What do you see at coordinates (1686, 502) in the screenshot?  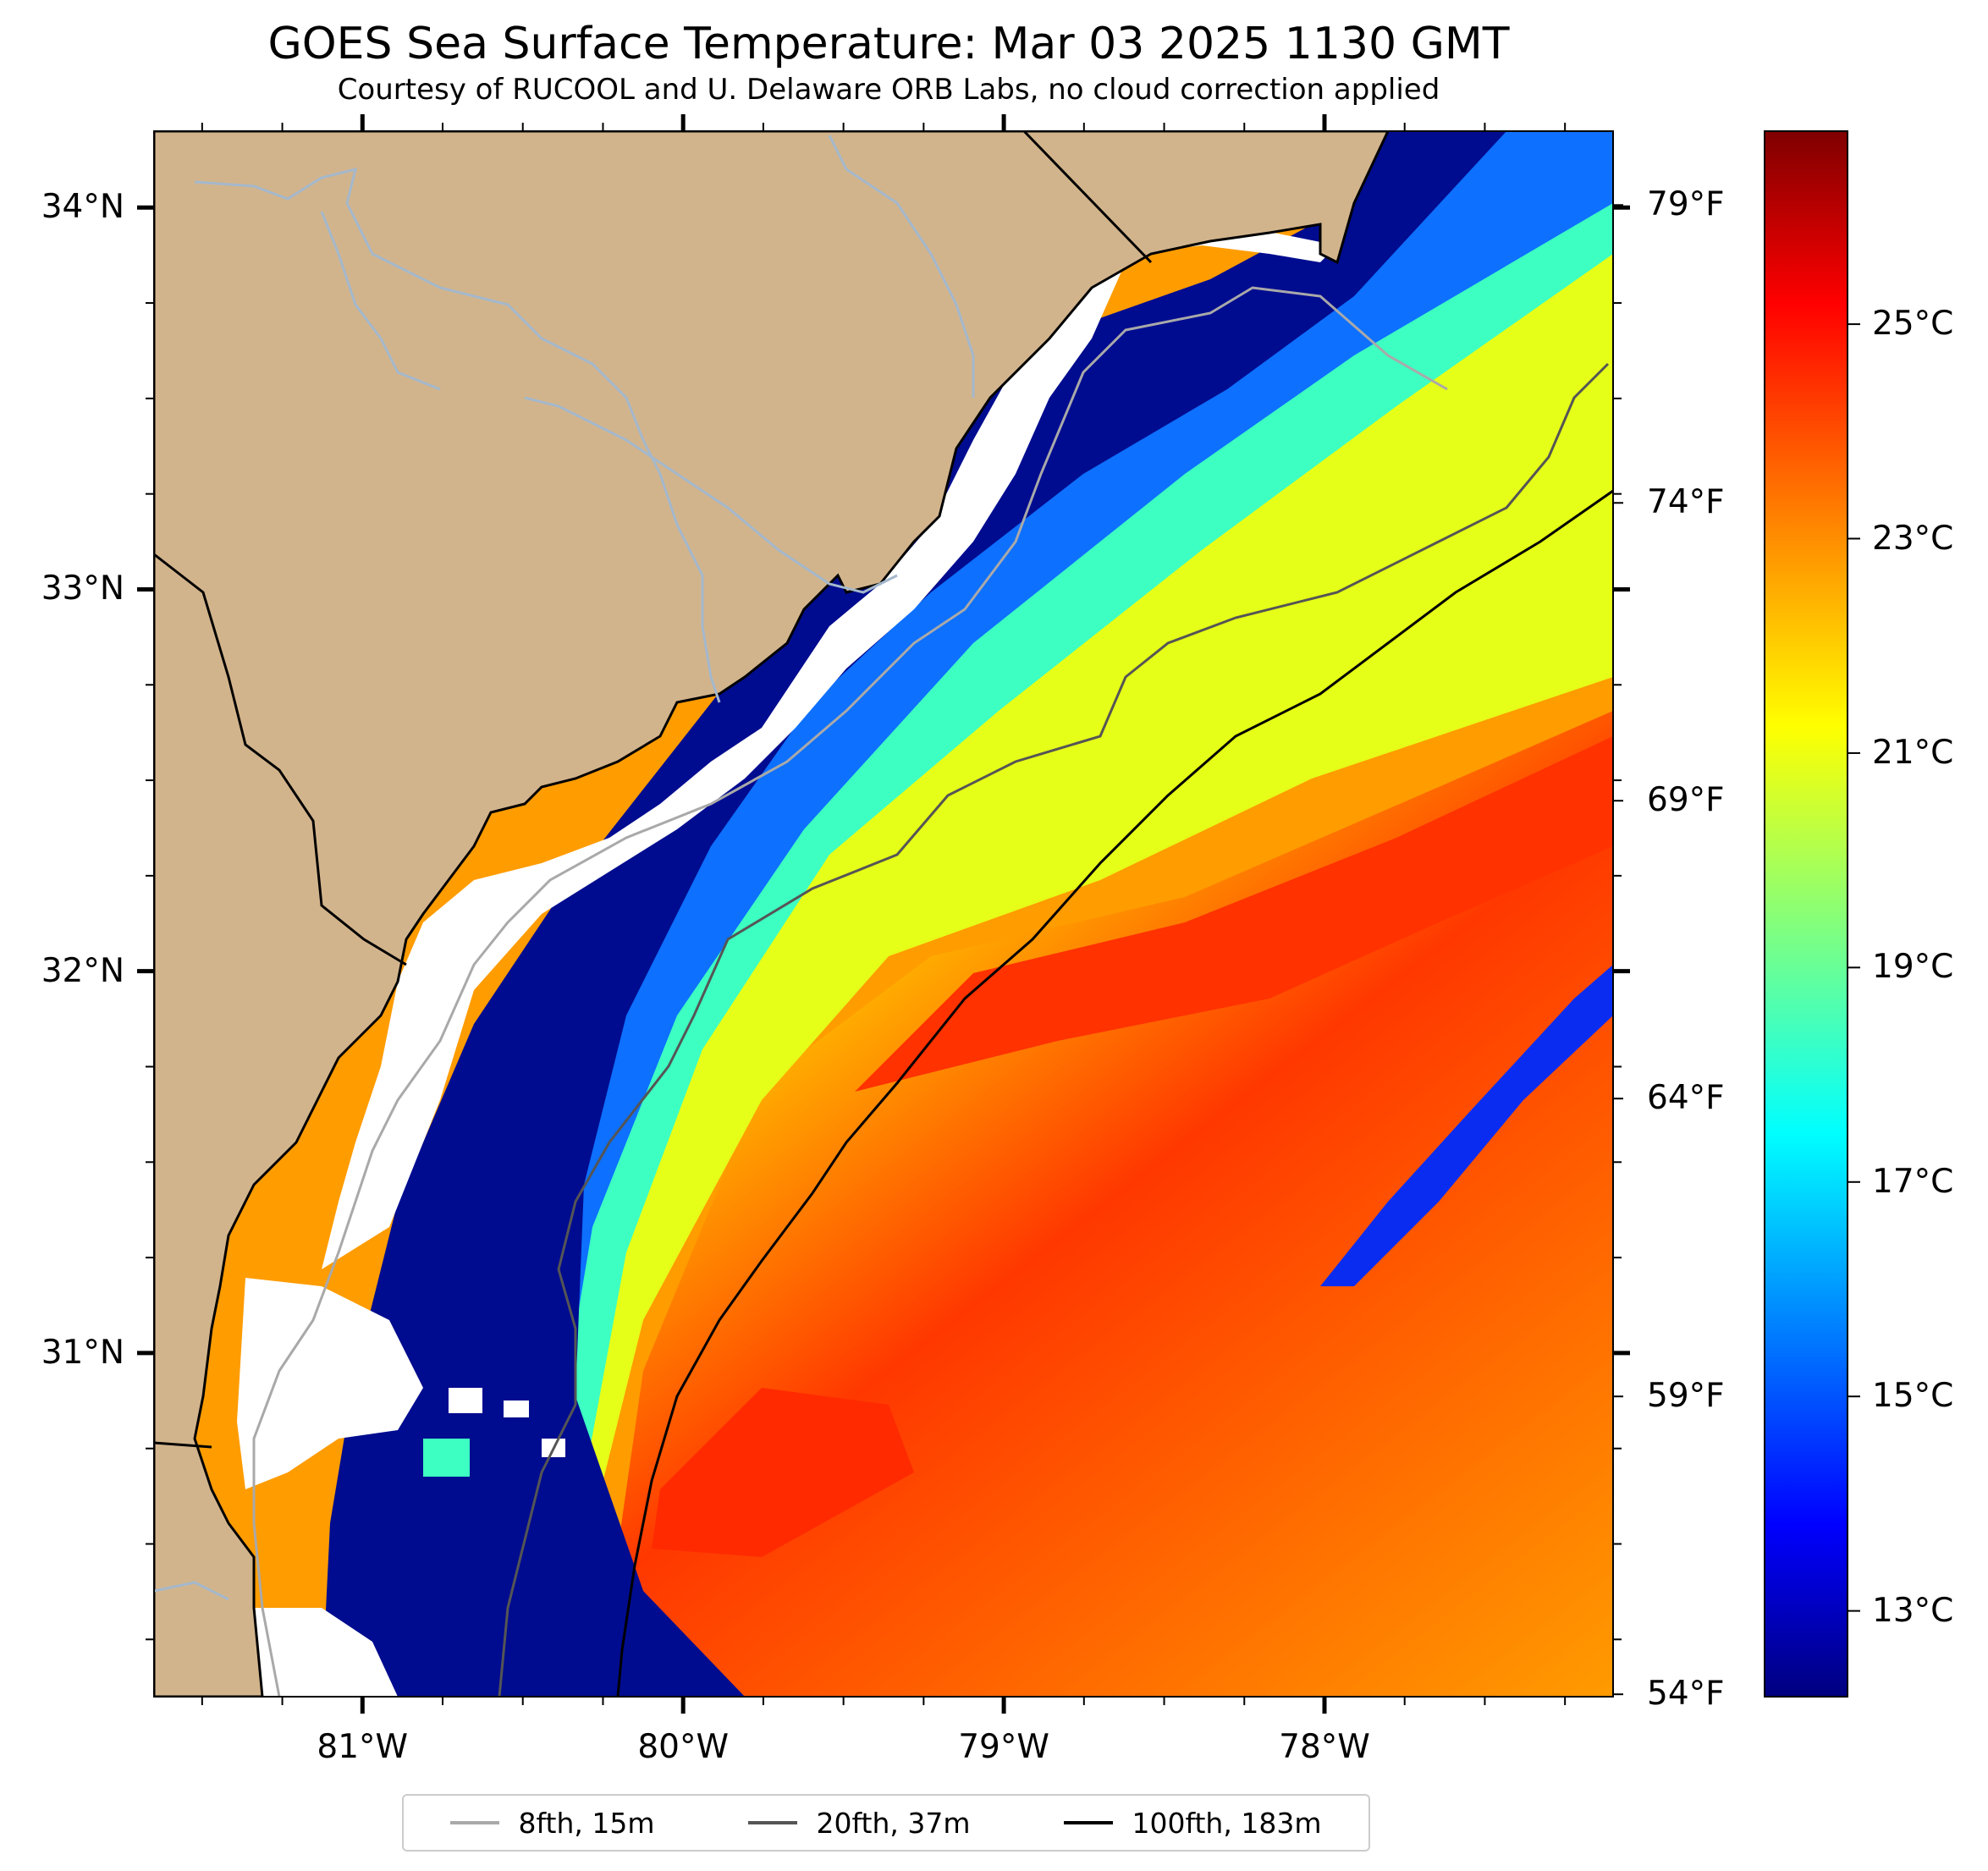 I see `fahrenheit-tick-label: 74°F` at bounding box center [1686, 502].